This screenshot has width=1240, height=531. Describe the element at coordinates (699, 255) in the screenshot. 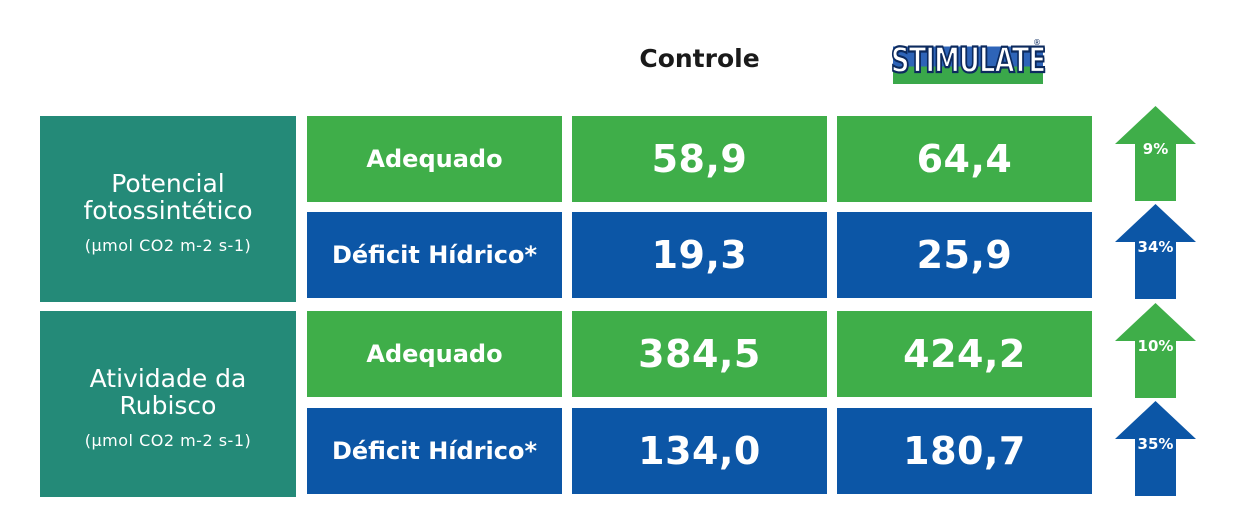

I see `controle-value: 19,3` at that location.